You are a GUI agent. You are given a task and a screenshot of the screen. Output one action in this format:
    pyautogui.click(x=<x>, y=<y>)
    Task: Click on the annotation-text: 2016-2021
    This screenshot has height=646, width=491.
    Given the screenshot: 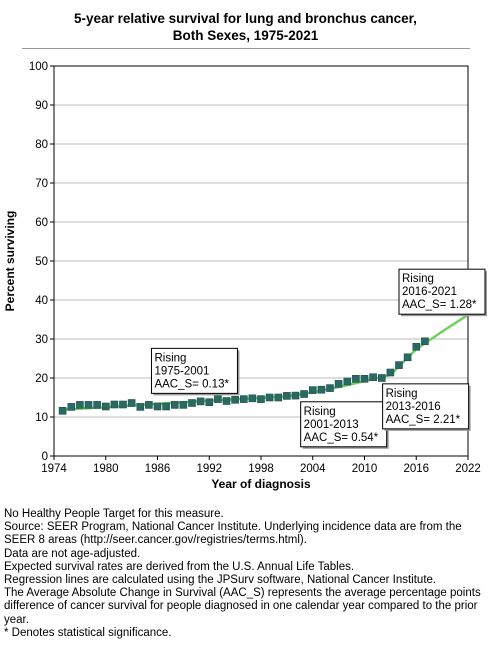 What is the action you would take?
    pyautogui.click(x=429, y=292)
    